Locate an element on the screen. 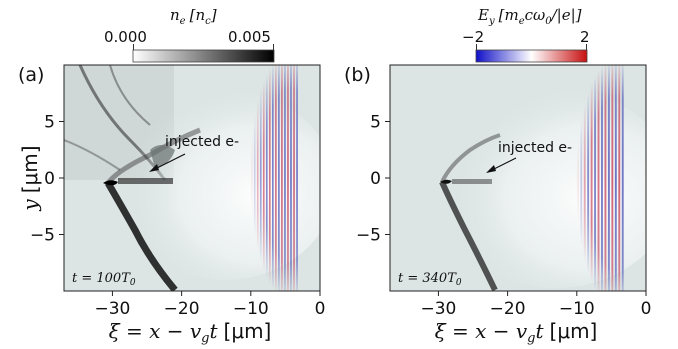  laser-pulse-a is located at coordinates (274, 178).